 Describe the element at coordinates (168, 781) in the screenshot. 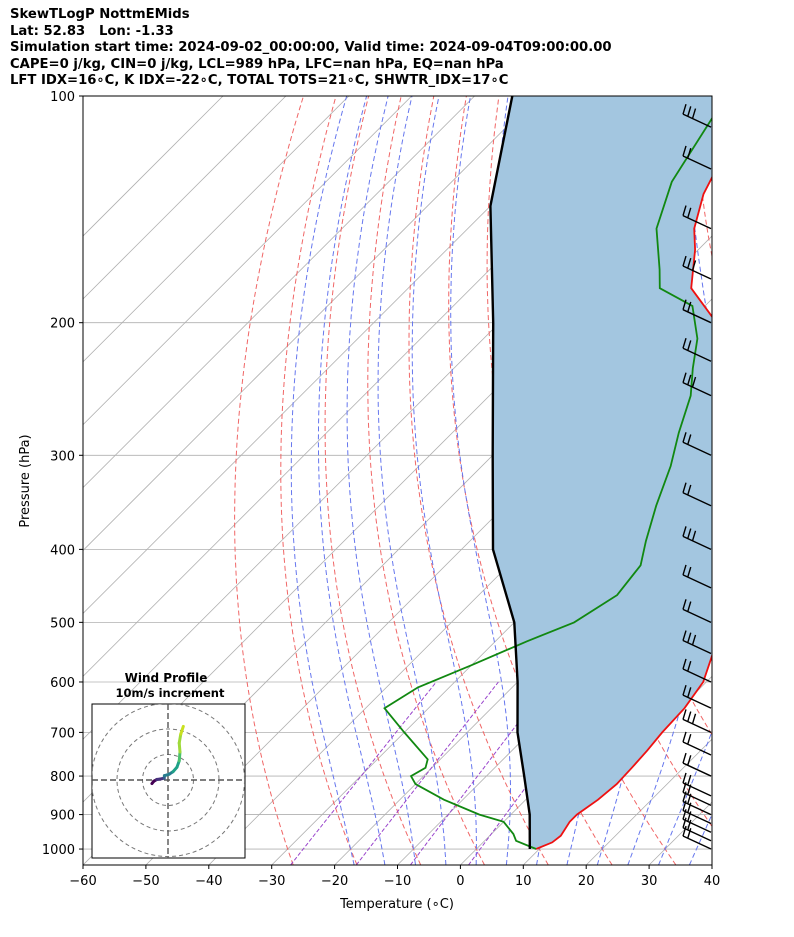

I see `inset-content` at that location.